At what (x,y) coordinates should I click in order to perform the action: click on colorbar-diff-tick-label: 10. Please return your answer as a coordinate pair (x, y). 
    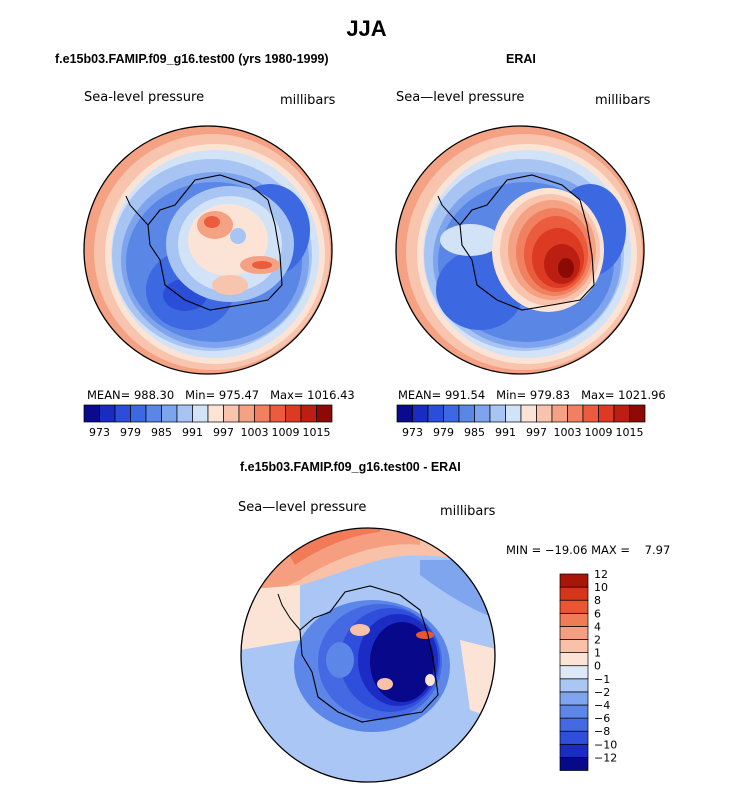
    Looking at the image, I should click on (601, 587).